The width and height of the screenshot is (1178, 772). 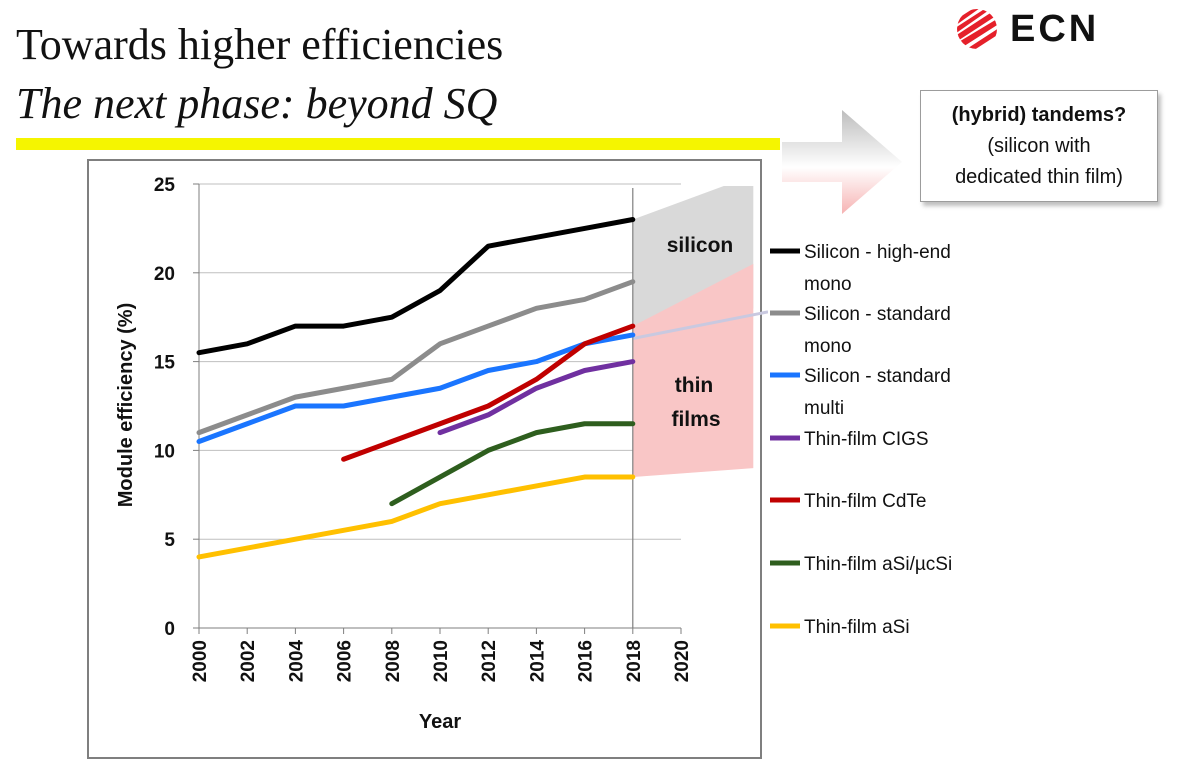 What do you see at coordinates (537, 661) in the screenshot?
I see `x-tick-label: 2014` at bounding box center [537, 661].